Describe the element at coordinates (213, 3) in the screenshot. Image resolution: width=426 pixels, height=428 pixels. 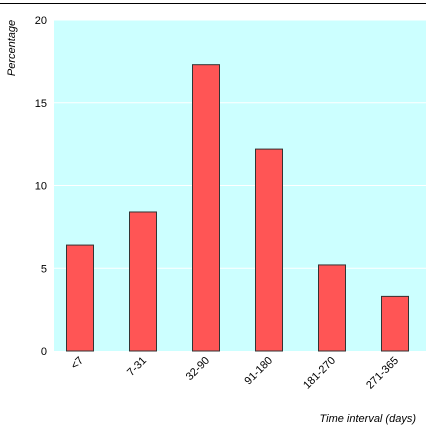
I see `top-rule` at that location.